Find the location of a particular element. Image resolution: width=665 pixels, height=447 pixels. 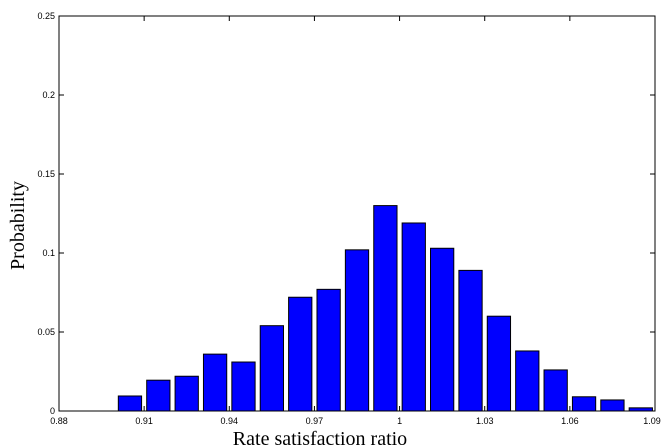

y-tick-label: 0 is located at coordinates (52, 411).